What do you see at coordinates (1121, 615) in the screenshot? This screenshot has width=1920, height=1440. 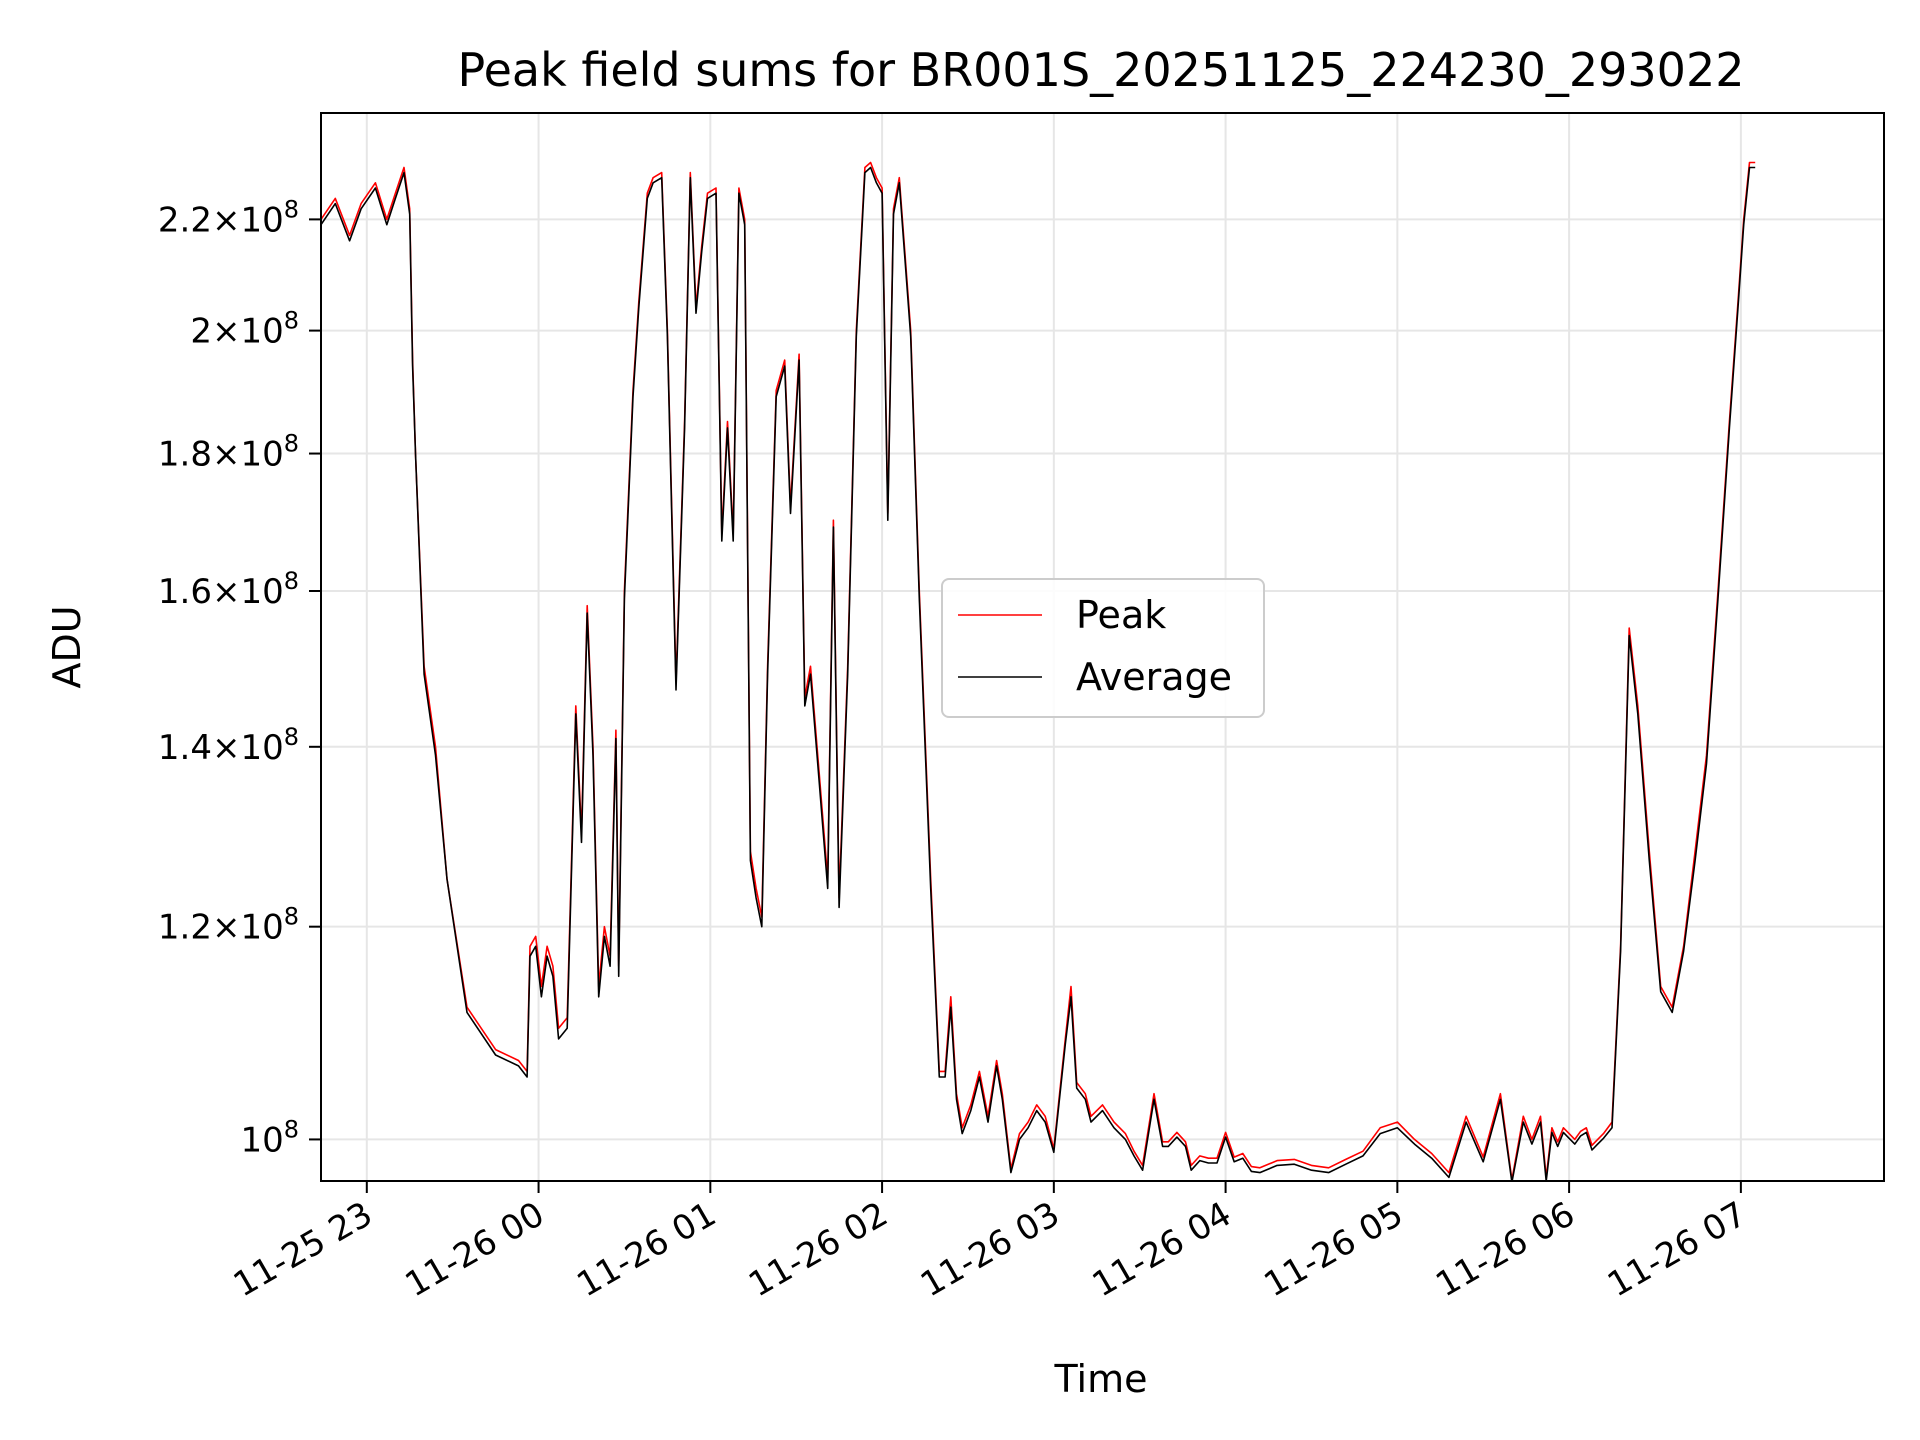 I see `legend-label-peak: Peak` at bounding box center [1121, 615].